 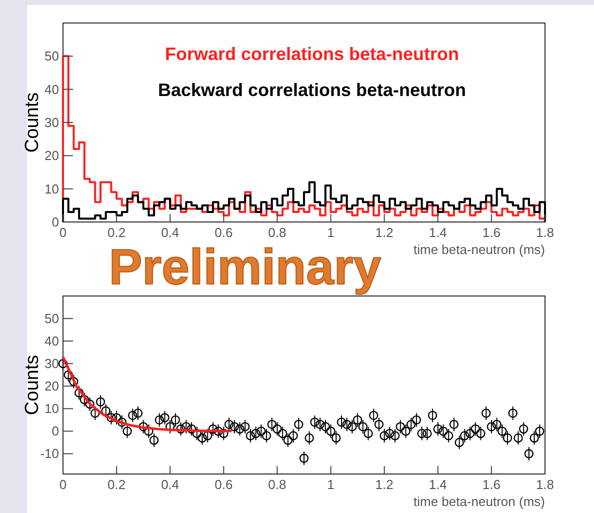 I want to click on text: Preliminary, so click(x=245, y=267).